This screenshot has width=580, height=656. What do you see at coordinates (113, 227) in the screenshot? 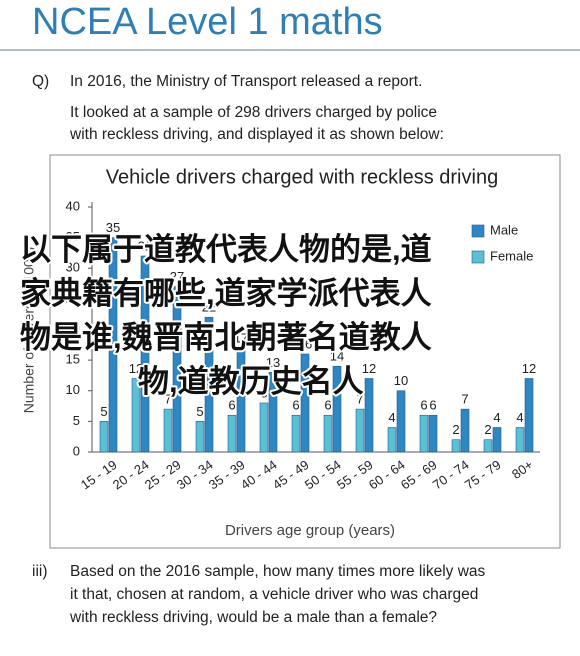
I see `data-label: 35` at bounding box center [113, 227].